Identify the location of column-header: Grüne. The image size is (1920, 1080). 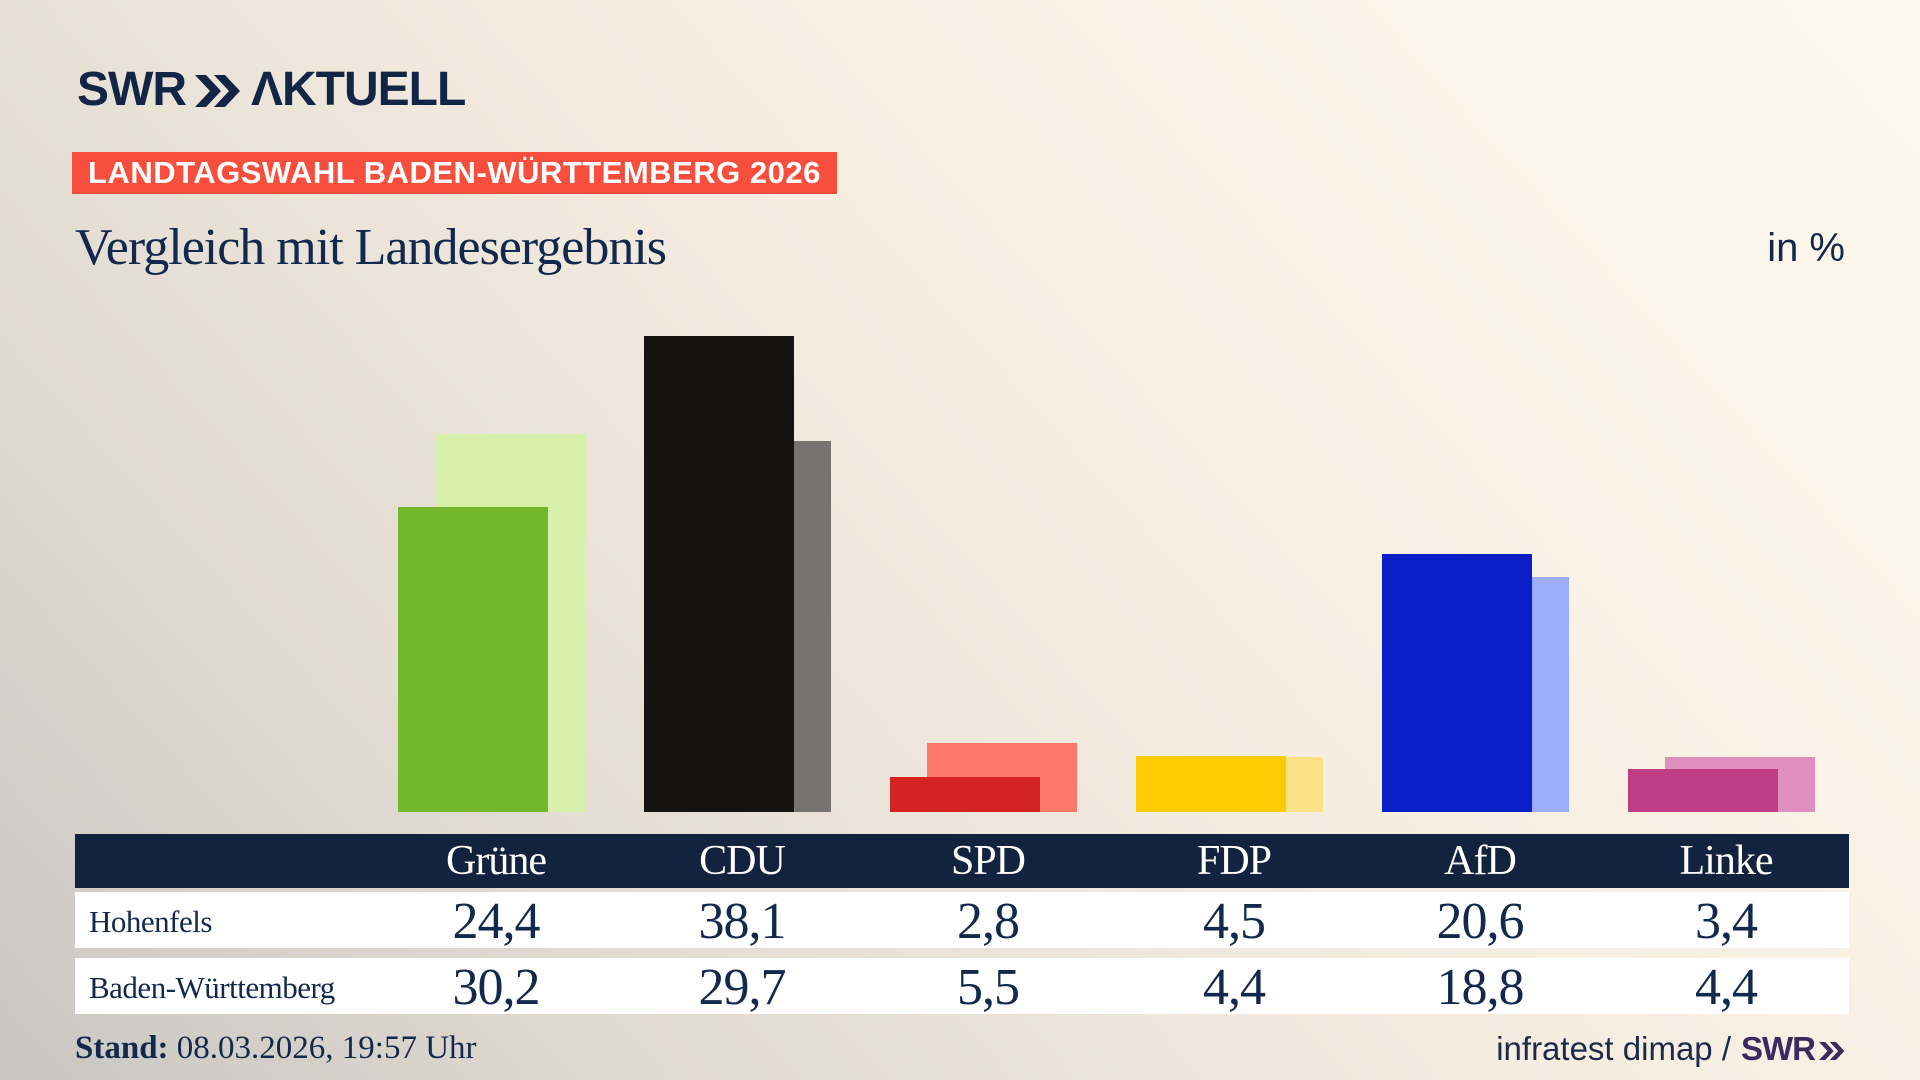
(496, 861).